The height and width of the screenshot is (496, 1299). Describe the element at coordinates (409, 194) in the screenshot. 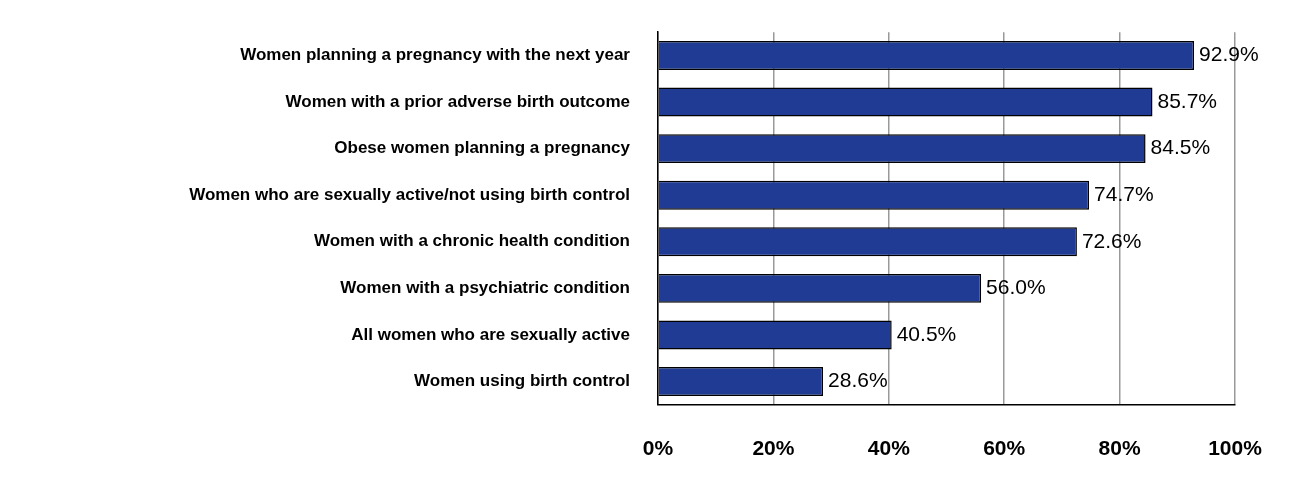

I see `y-tick-label: Women who are sexually active/not using birth control` at that location.